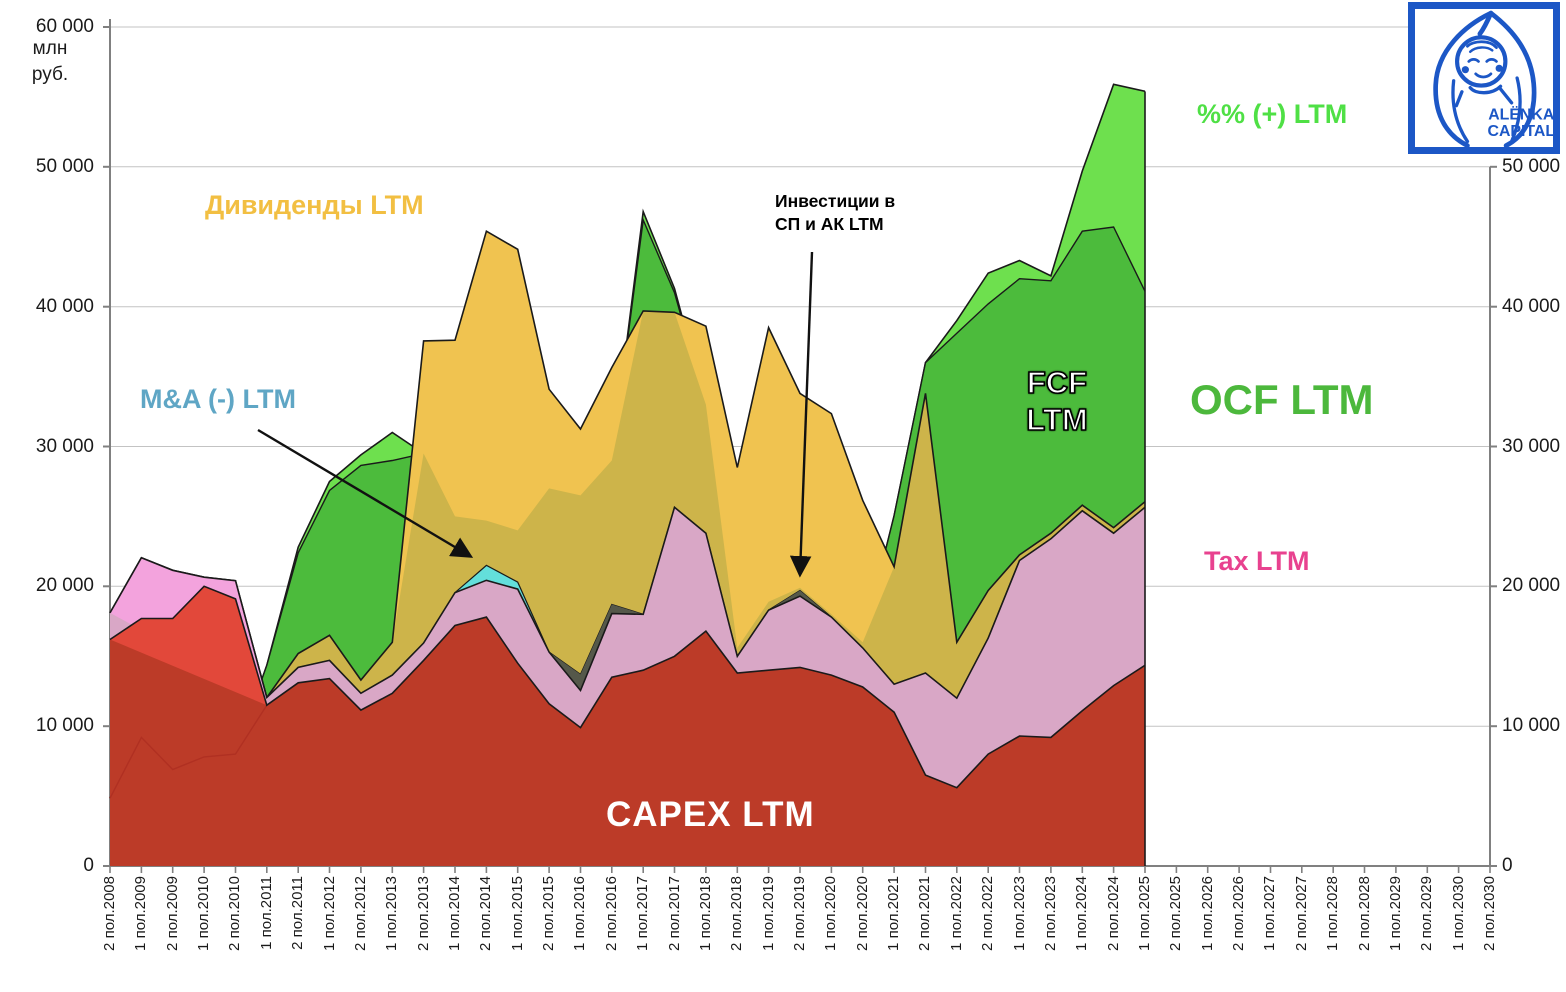  Describe the element at coordinates (64, 26) in the screenshot. I see `y-tick-left: 60 000` at that location.